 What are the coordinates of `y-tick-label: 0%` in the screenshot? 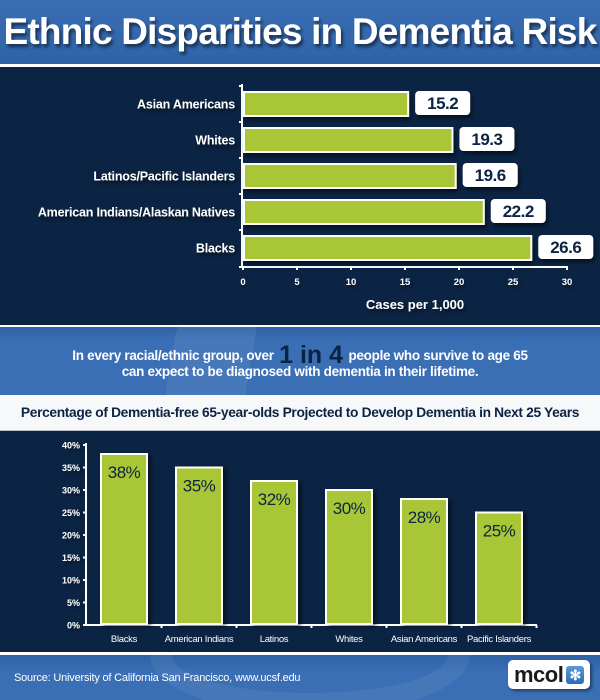 It's located at (73, 626).